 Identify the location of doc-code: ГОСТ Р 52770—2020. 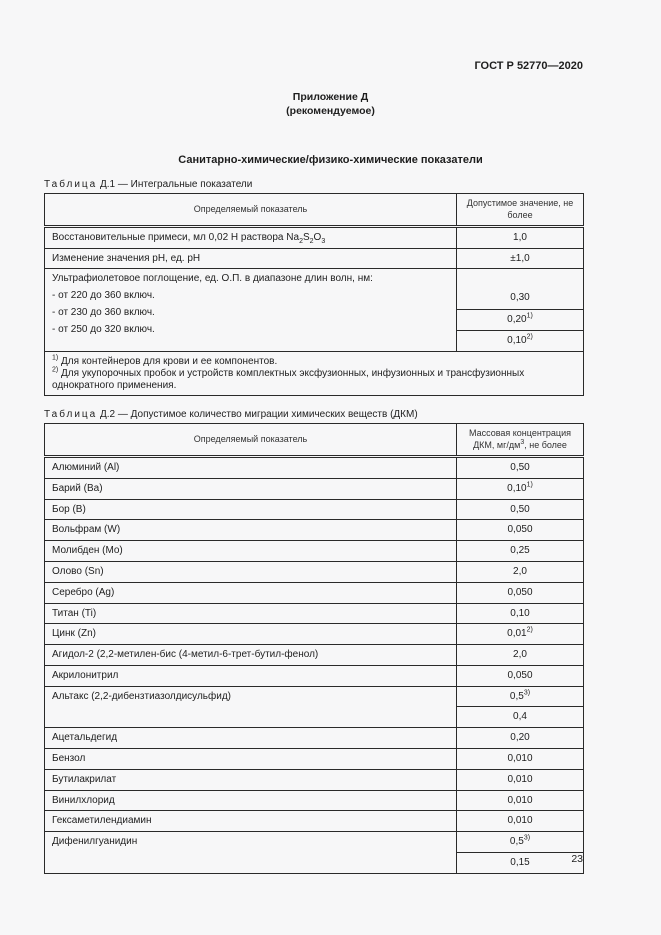
(528, 66).